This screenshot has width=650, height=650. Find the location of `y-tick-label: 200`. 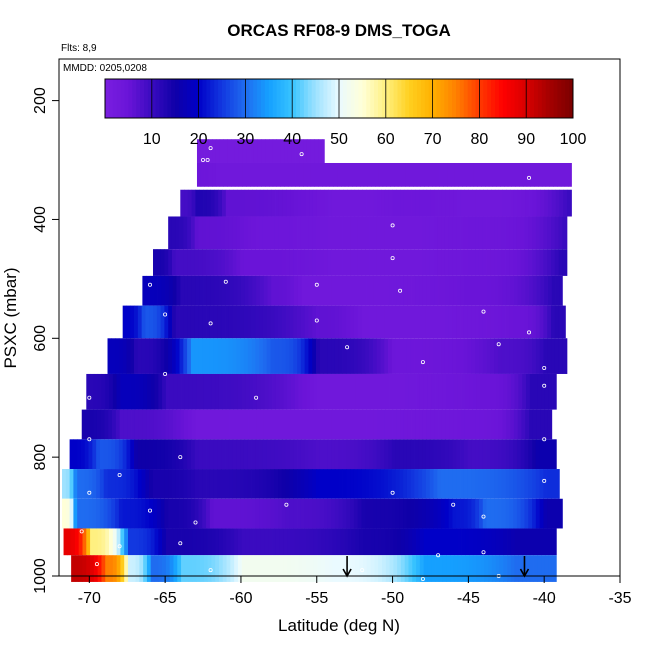

y-tick-label: 200 is located at coordinates (40, 100).